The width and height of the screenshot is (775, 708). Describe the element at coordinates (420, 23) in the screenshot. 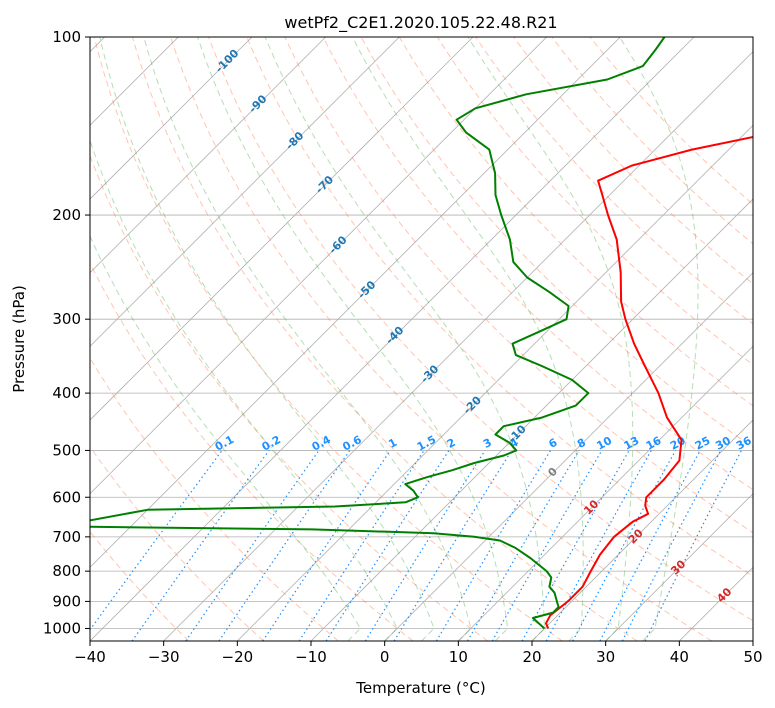

I see `chart-title: wetPf2_C2E1.2020.105.22.48.R21` at that location.